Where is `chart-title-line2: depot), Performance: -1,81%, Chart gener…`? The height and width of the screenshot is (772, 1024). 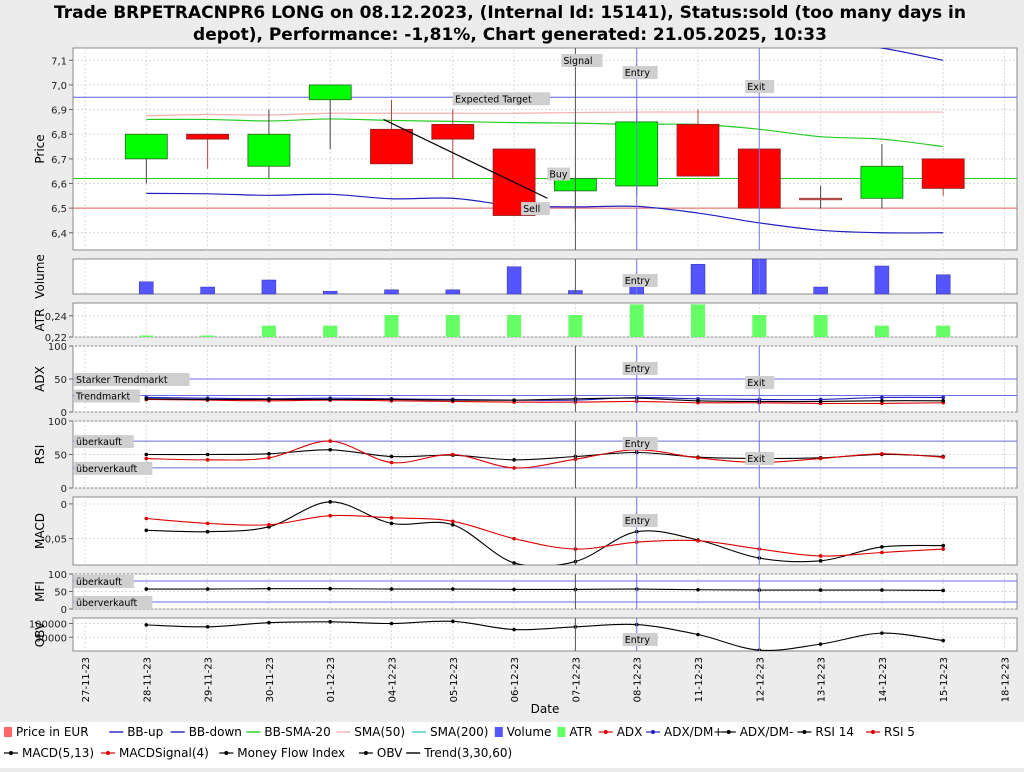 chart-title-line2: depot), Performance: -1,81%, Chart gener… is located at coordinates (510, 35).